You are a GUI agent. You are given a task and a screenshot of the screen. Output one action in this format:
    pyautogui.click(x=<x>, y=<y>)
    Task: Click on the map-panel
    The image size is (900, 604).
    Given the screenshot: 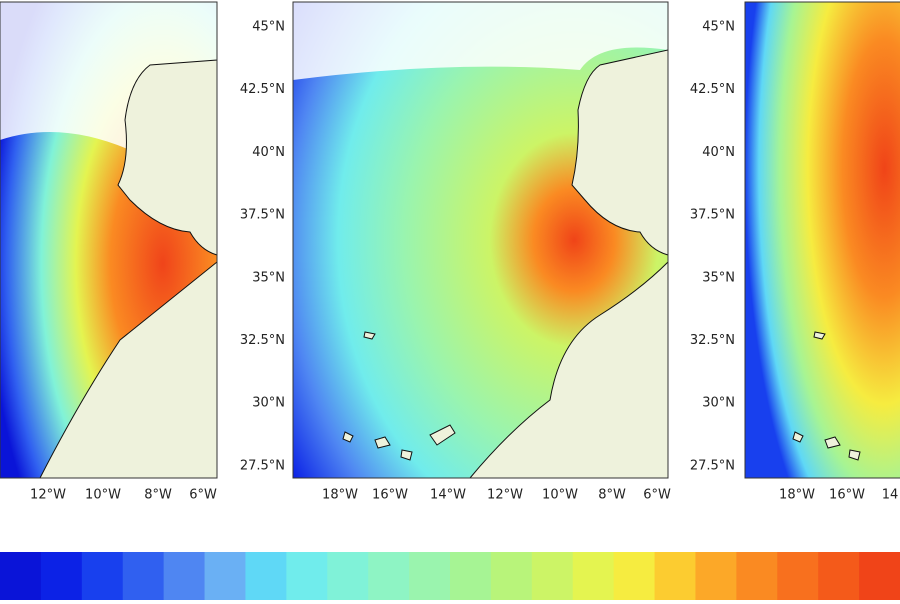 What is the action you would take?
    pyautogui.click(x=822, y=240)
    